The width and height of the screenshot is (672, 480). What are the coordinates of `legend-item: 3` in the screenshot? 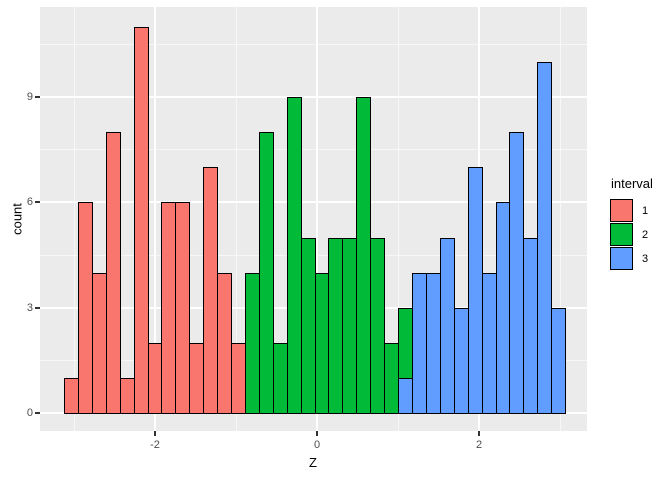 It's located at (631, 258).